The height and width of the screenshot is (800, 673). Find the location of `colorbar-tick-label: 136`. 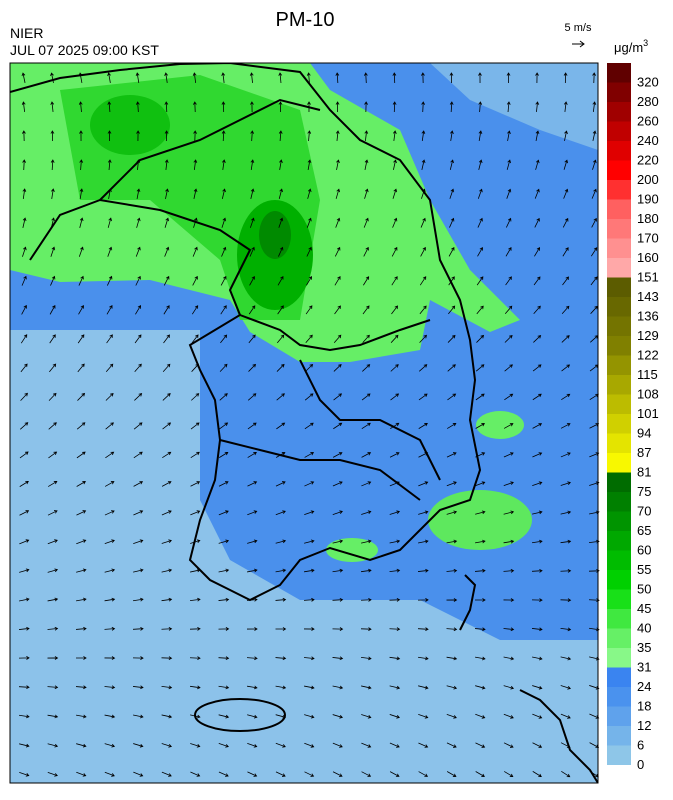

colorbar-tick-label: 136 is located at coordinates (648, 316).